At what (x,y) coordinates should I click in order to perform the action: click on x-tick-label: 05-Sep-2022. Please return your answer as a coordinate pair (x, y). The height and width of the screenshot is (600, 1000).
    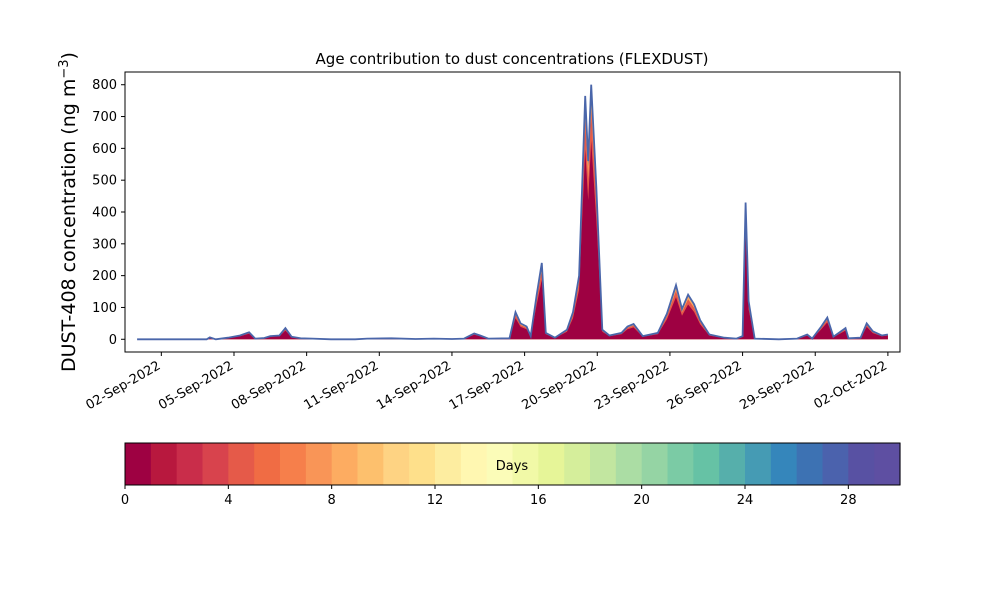
    Looking at the image, I should click on (196, 385).